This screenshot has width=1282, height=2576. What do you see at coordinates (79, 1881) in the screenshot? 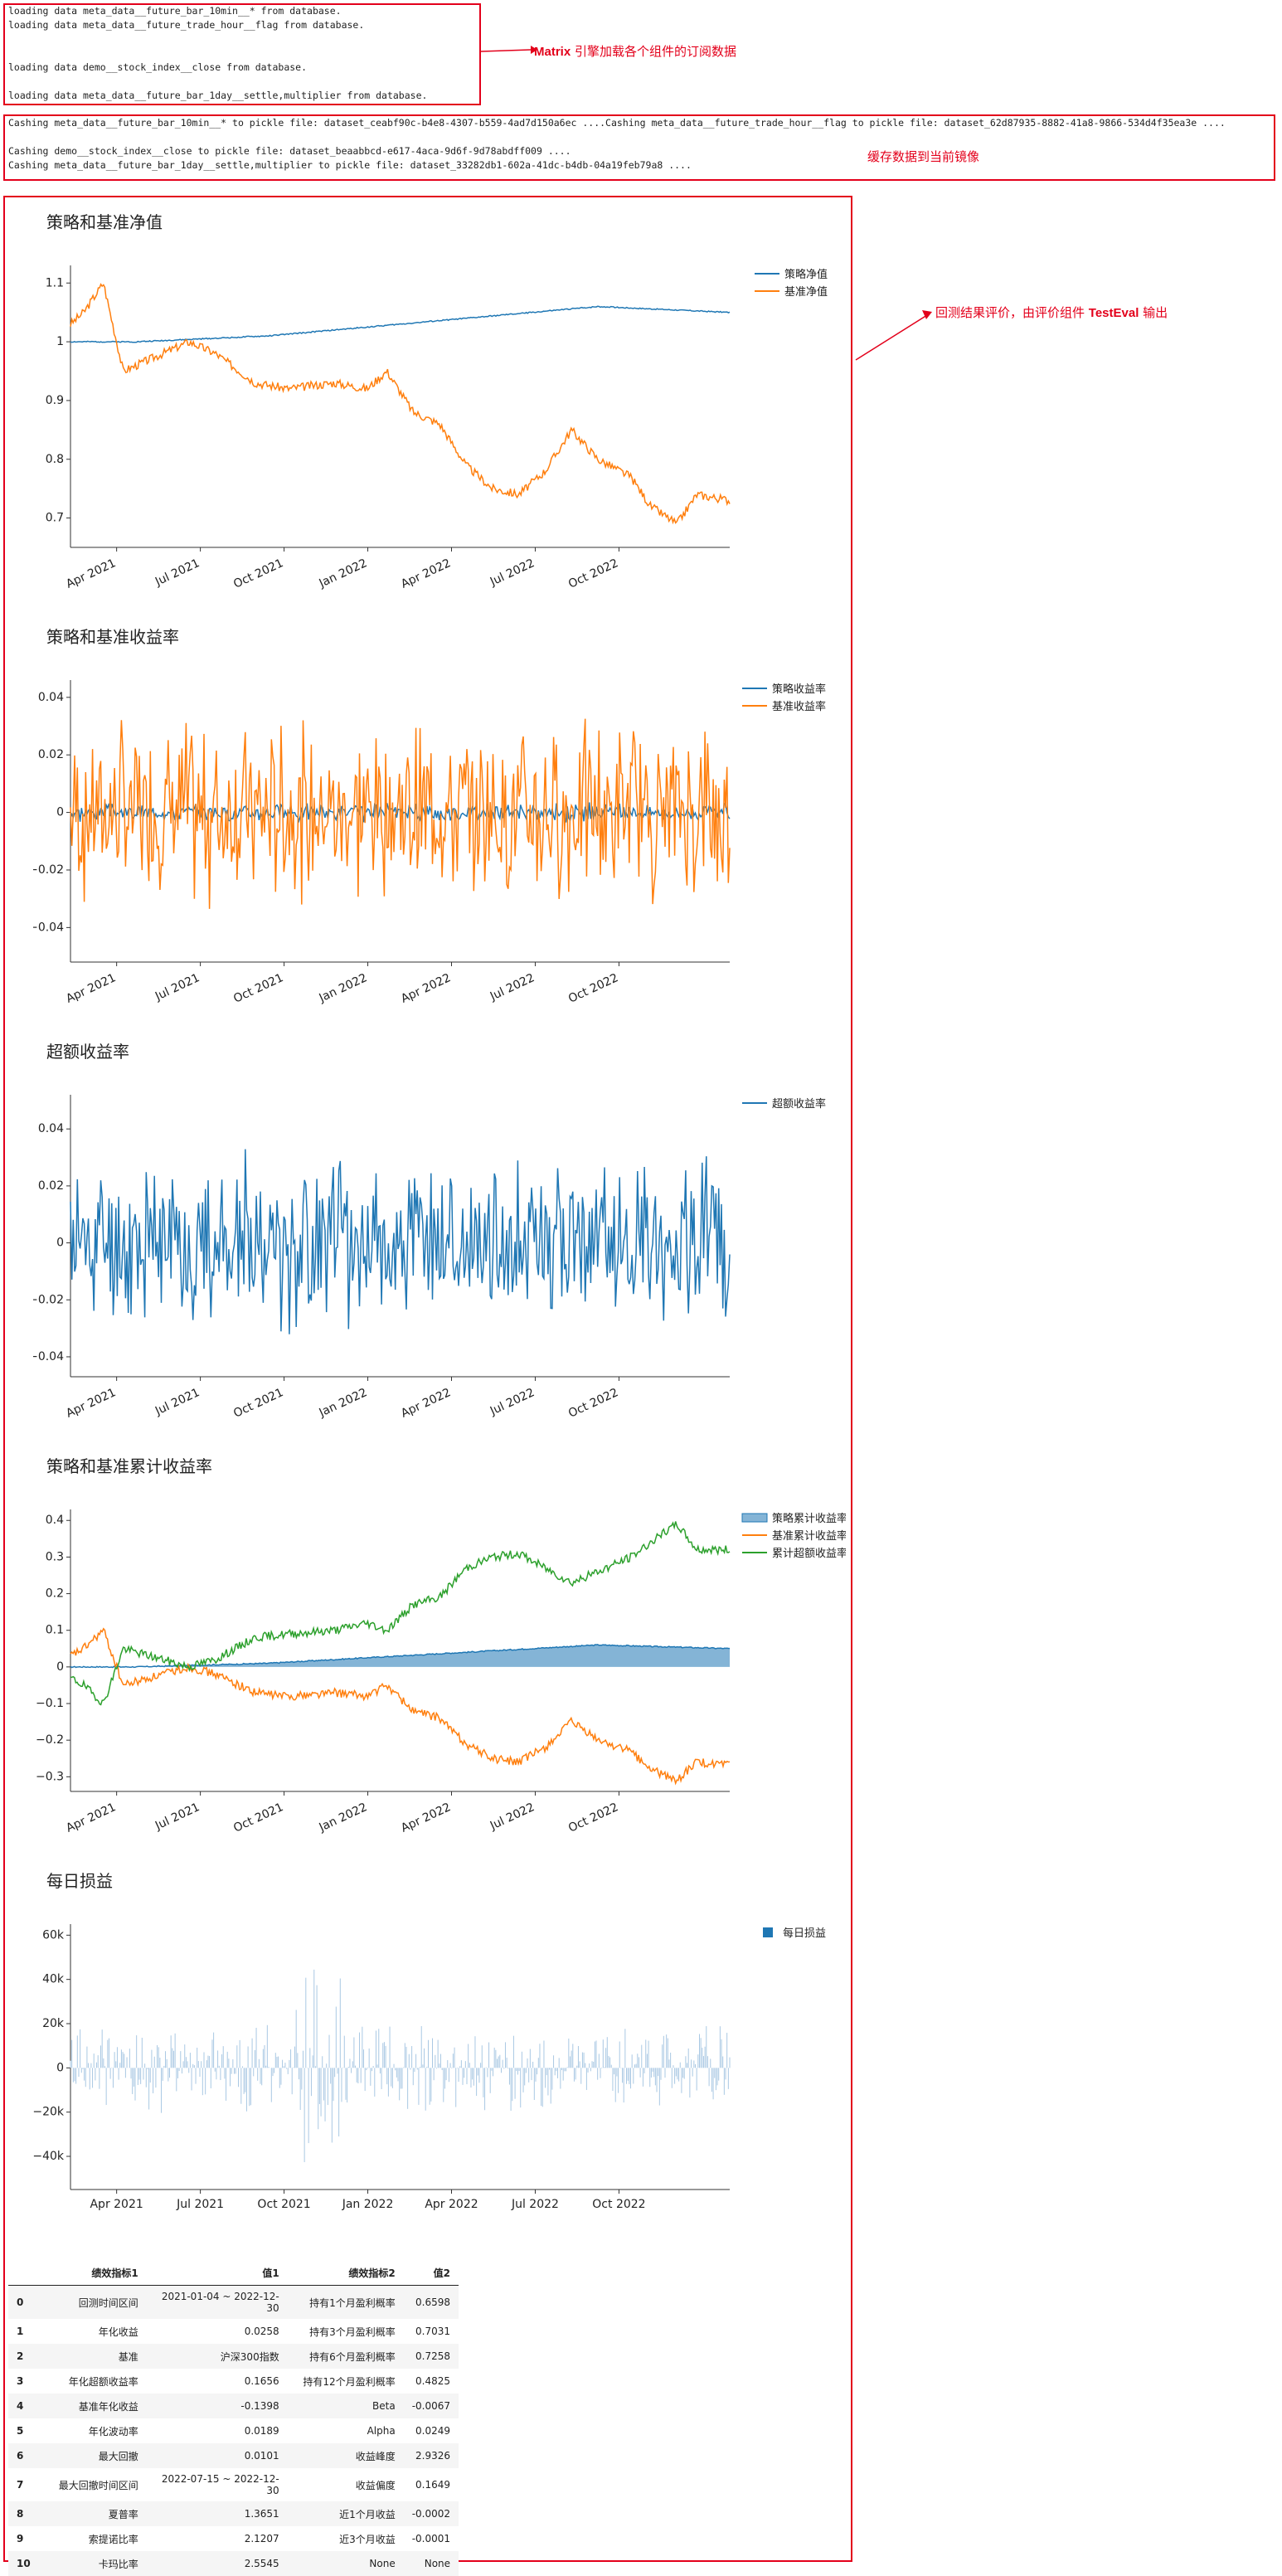
I see `chart-title-daily-pnl: 每日损益` at bounding box center [79, 1881].